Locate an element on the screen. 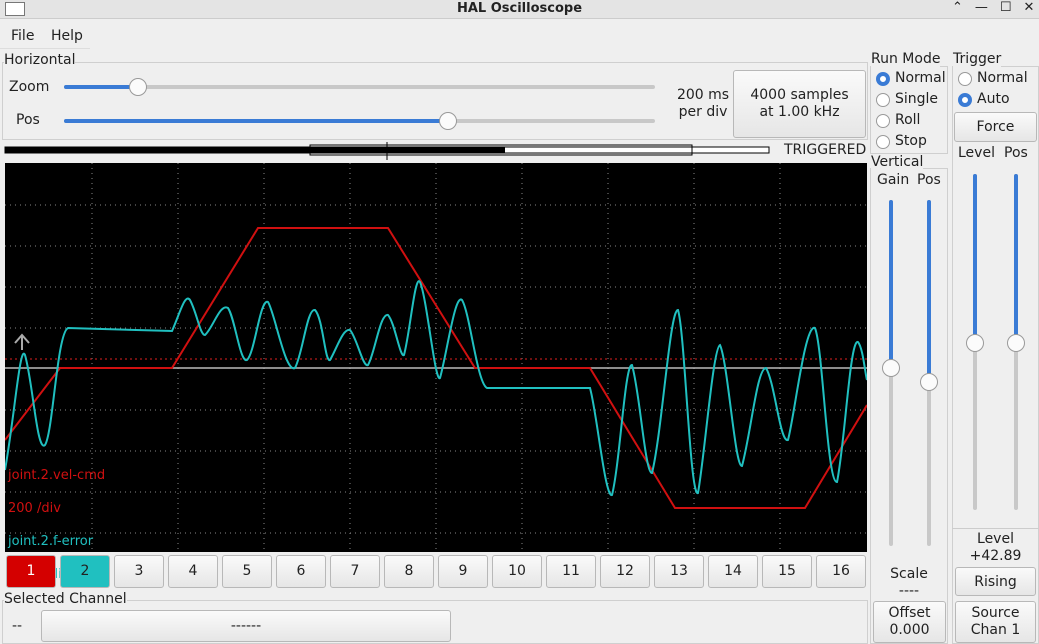 This screenshot has width=1039, height=644. status: TRIGGERED is located at coordinates (825, 150).